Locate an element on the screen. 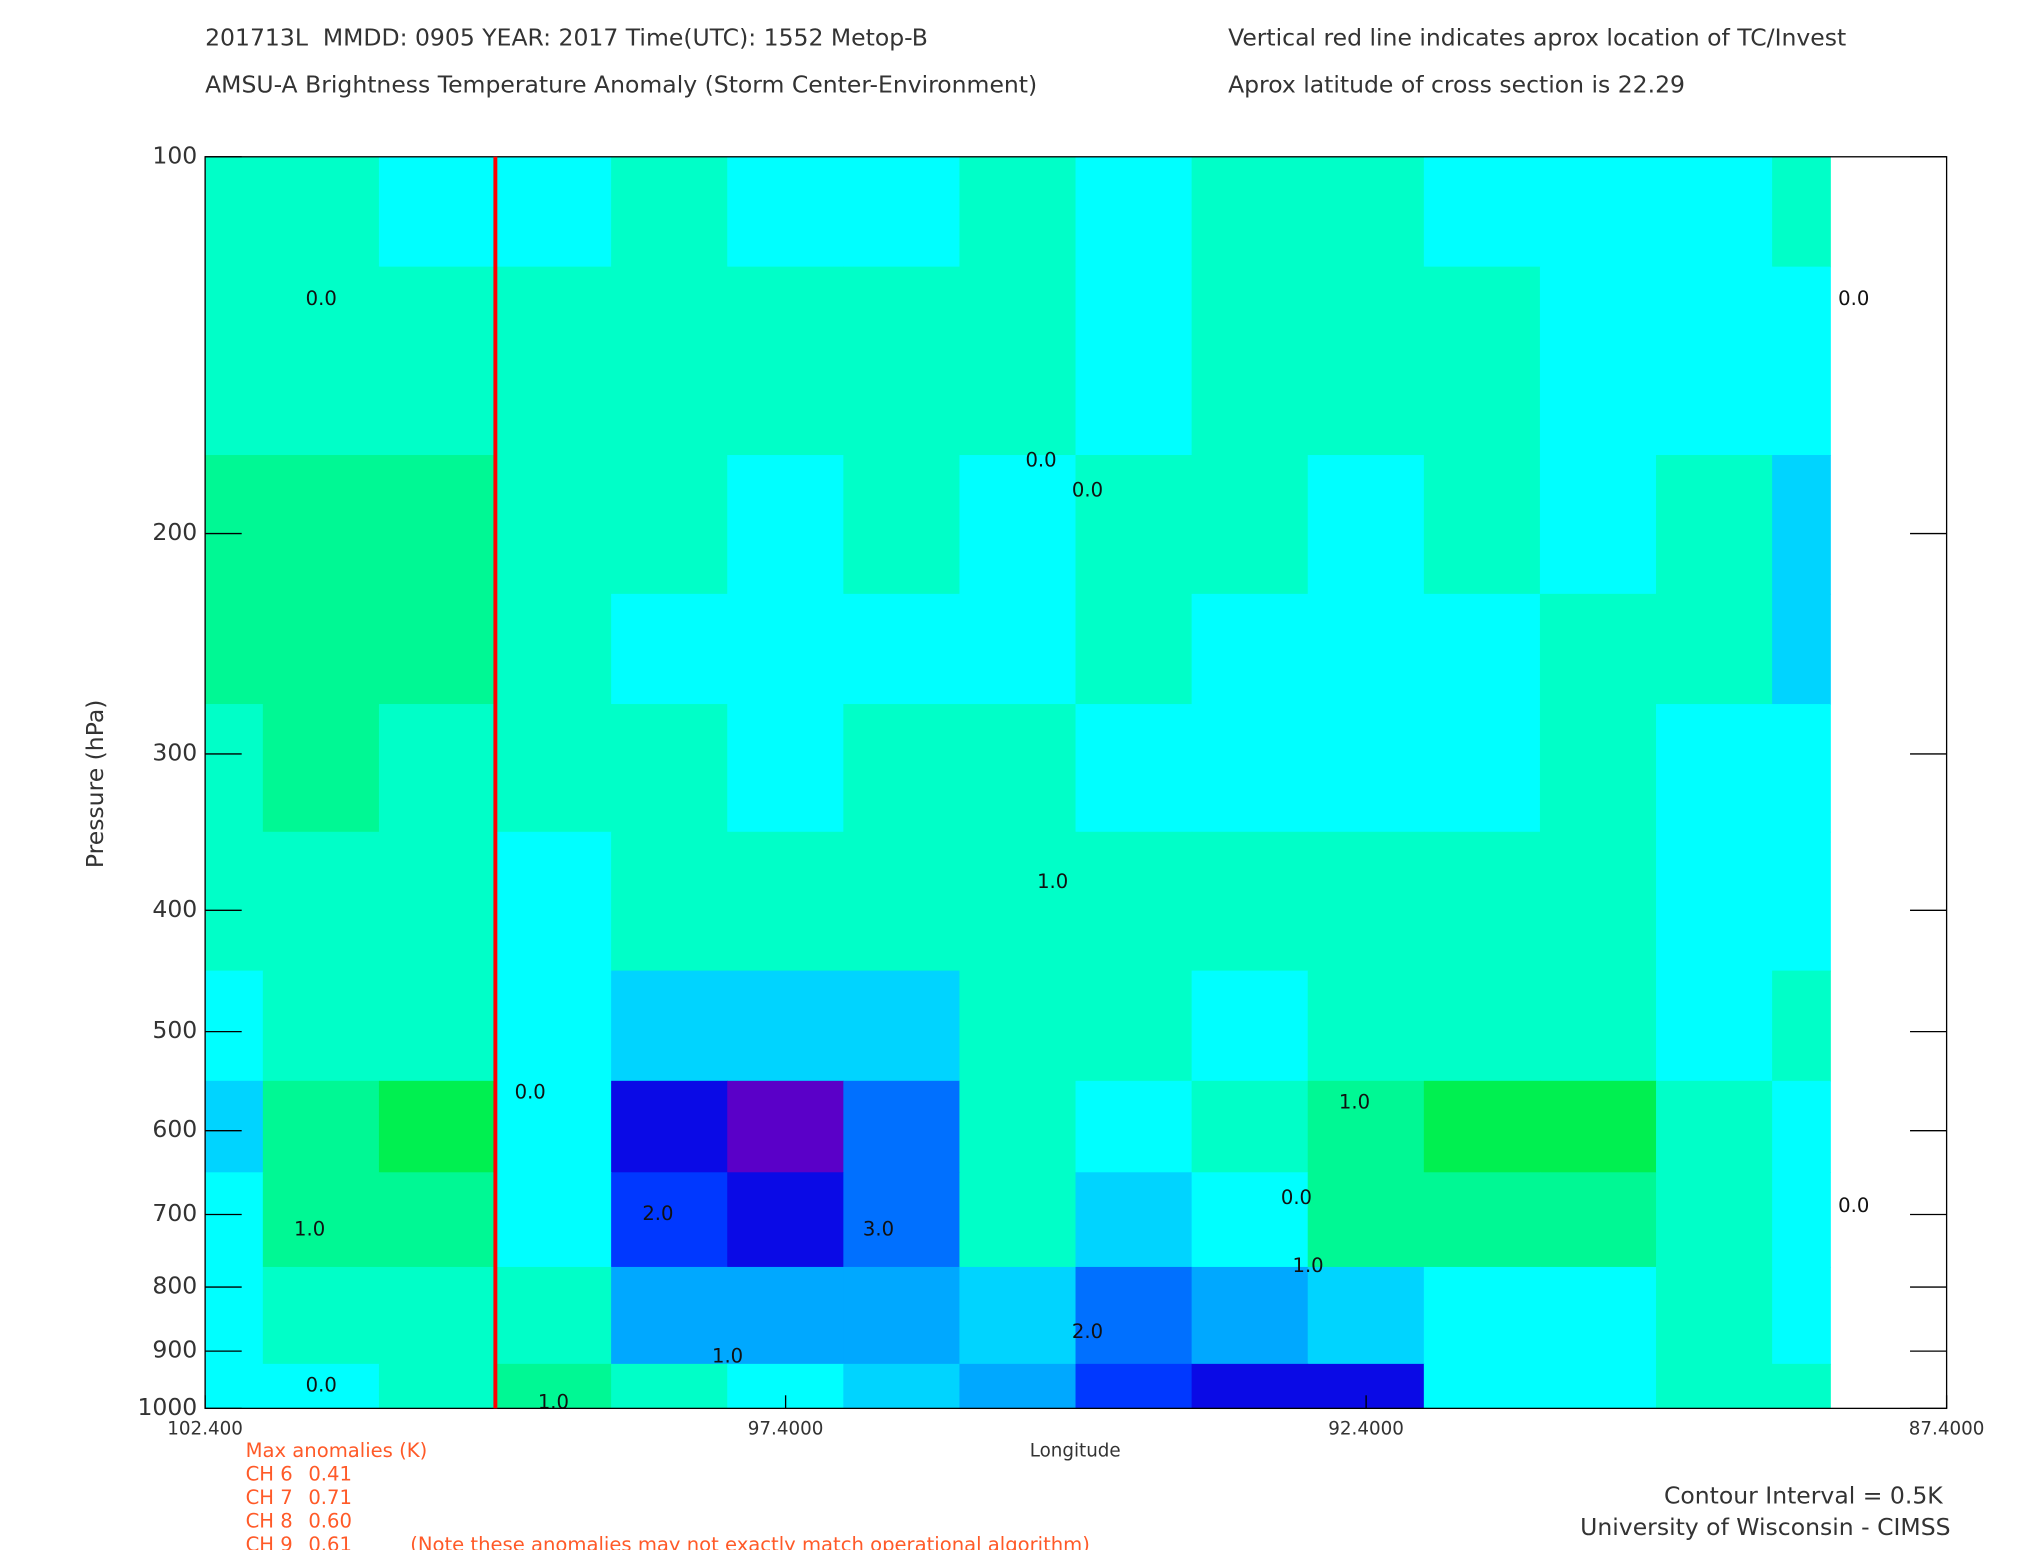 Image resolution: width=2025 pixels, height=1550 pixels. x-tick-label: 92.4000 is located at coordinates (1366, 1428).